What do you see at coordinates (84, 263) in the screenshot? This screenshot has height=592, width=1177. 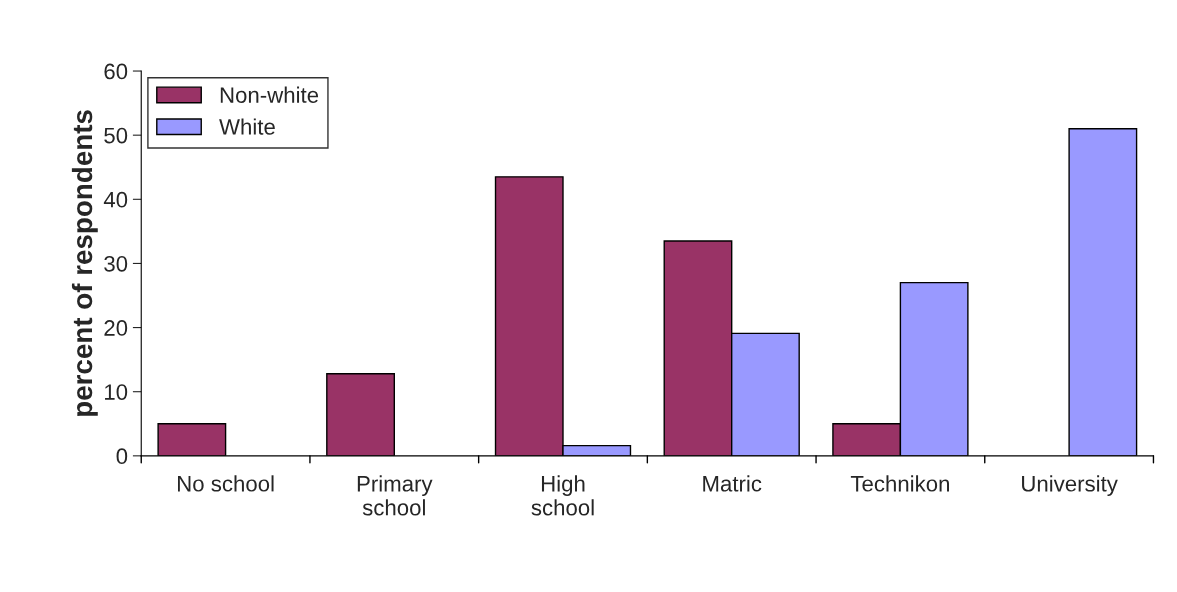 I see `y-axis-title: percent of respondents` at bounding box center [84, 263].